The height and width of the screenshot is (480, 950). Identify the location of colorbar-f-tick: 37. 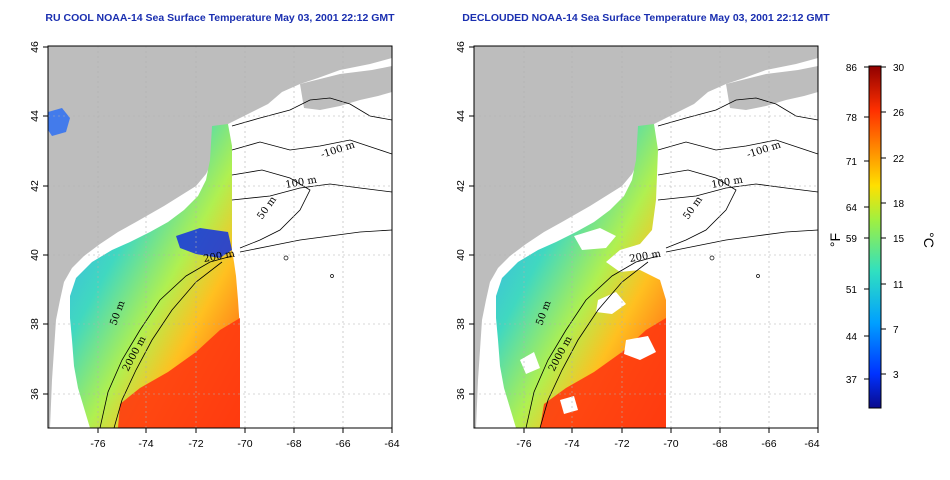
(852, 380).